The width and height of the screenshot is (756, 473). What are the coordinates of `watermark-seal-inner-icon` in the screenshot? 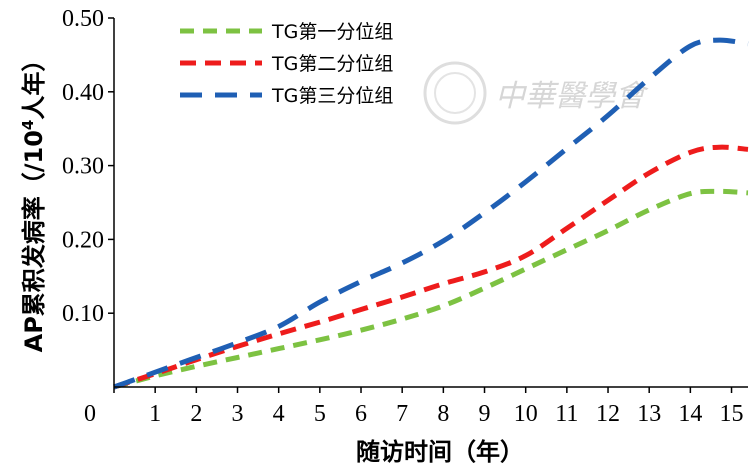 It's located at (455, 93).